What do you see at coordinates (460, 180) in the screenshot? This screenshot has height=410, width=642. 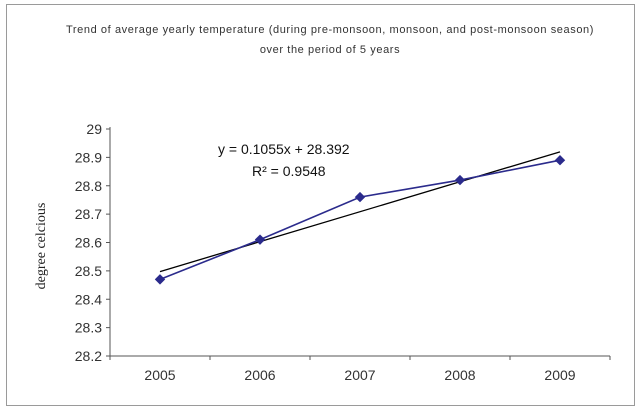 I see `data-point-2008` at bounding box center [460, 180].